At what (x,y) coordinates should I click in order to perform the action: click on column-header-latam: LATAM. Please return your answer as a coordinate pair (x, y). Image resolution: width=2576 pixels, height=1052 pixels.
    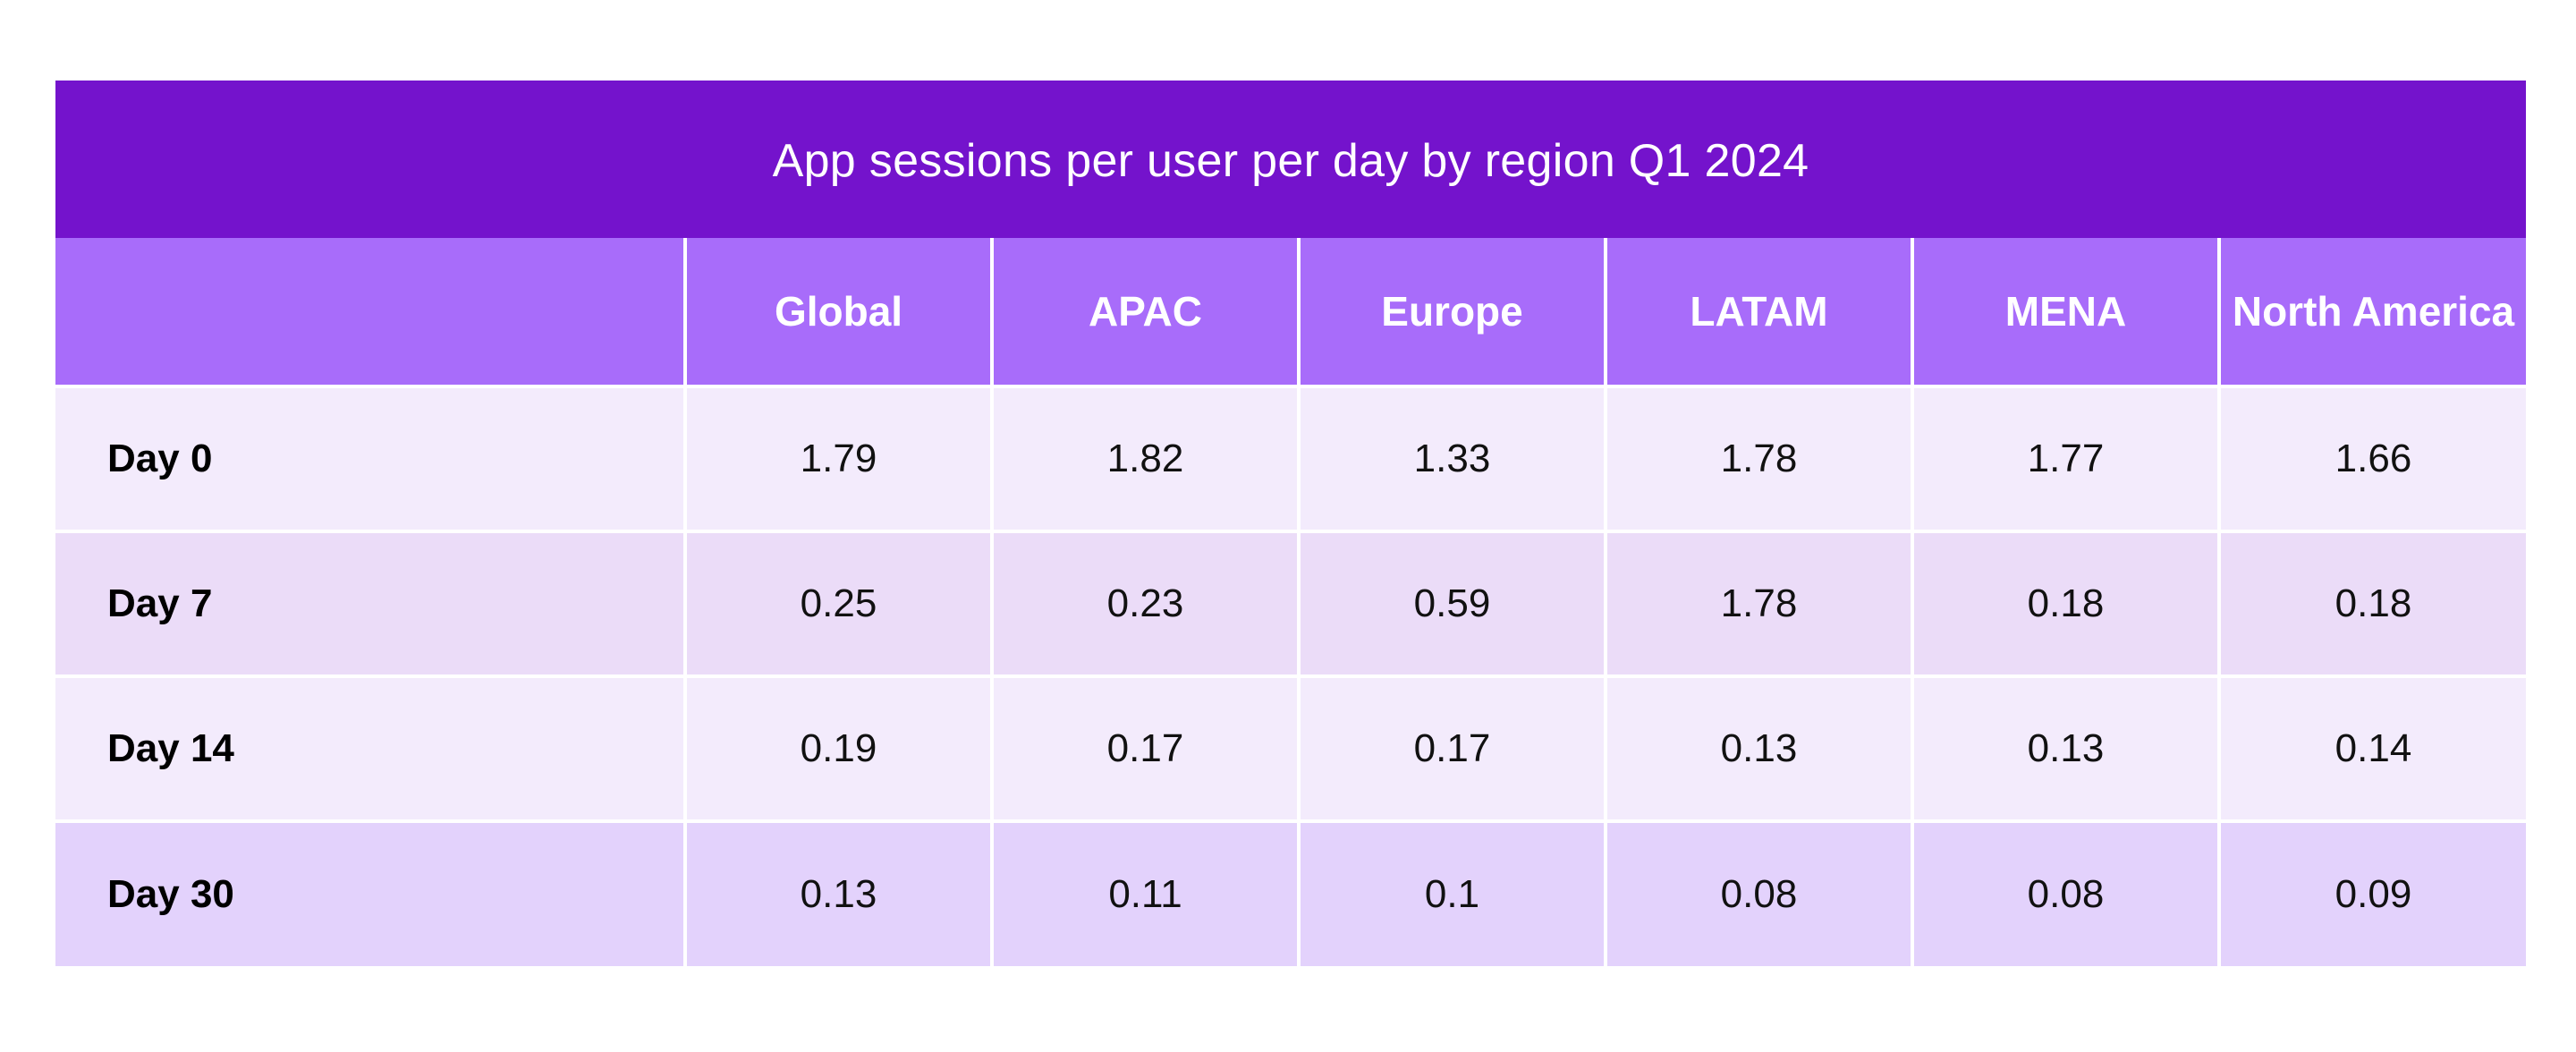
    Looking at the image, I should click on (1759, 313).